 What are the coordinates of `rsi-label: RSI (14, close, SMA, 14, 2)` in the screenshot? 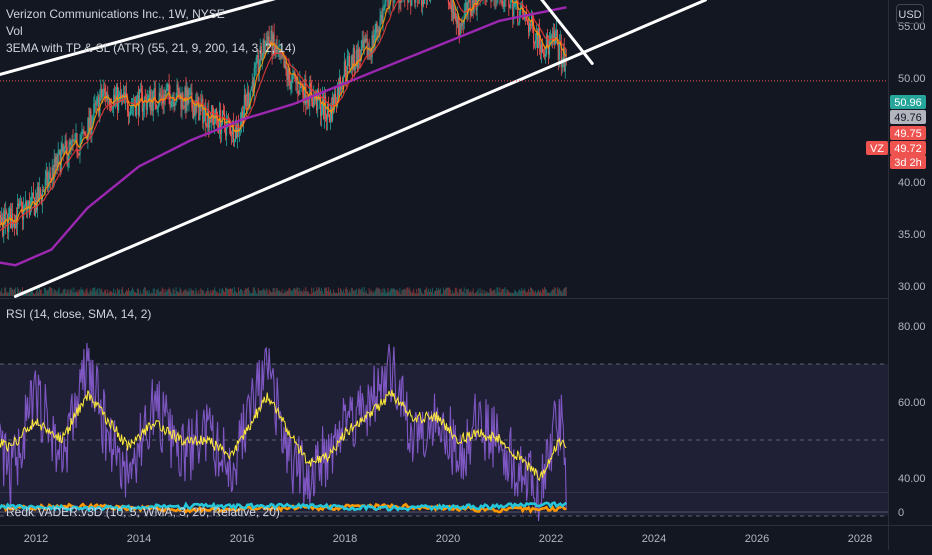 It's located at (78, 314).